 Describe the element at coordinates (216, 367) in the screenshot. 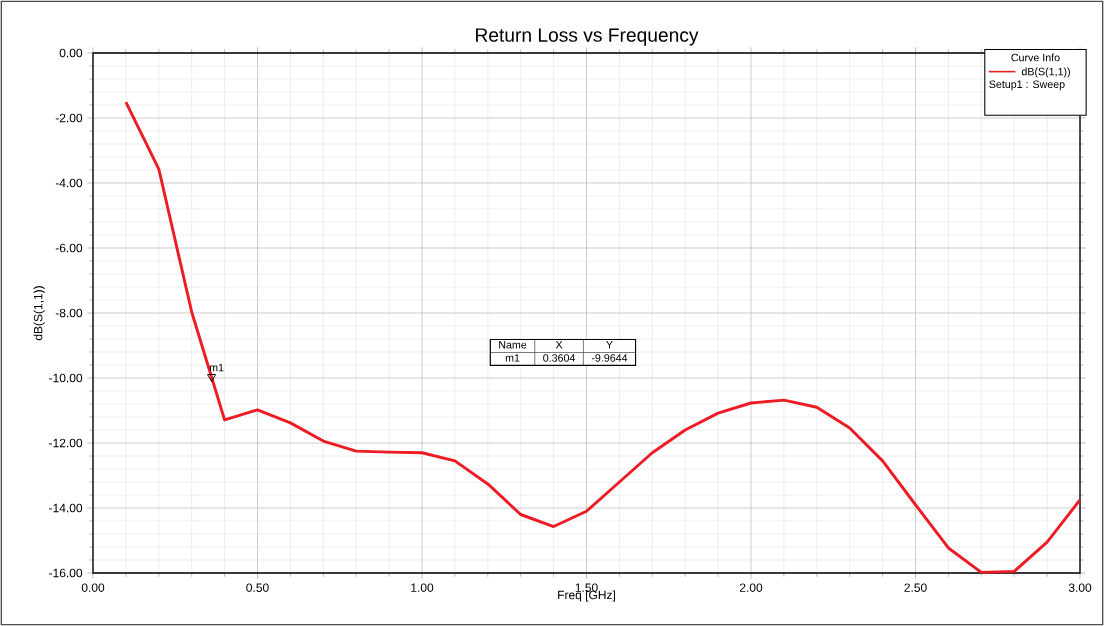

I see `series-label: m1` at that location.